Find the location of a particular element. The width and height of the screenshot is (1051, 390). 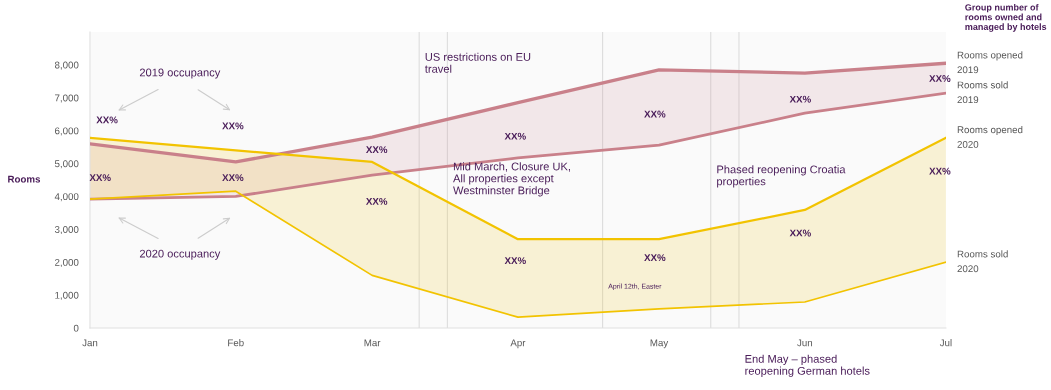

legend-title: Group number of rooms owned and managed by hotels is located at coordinates (1006, 17).